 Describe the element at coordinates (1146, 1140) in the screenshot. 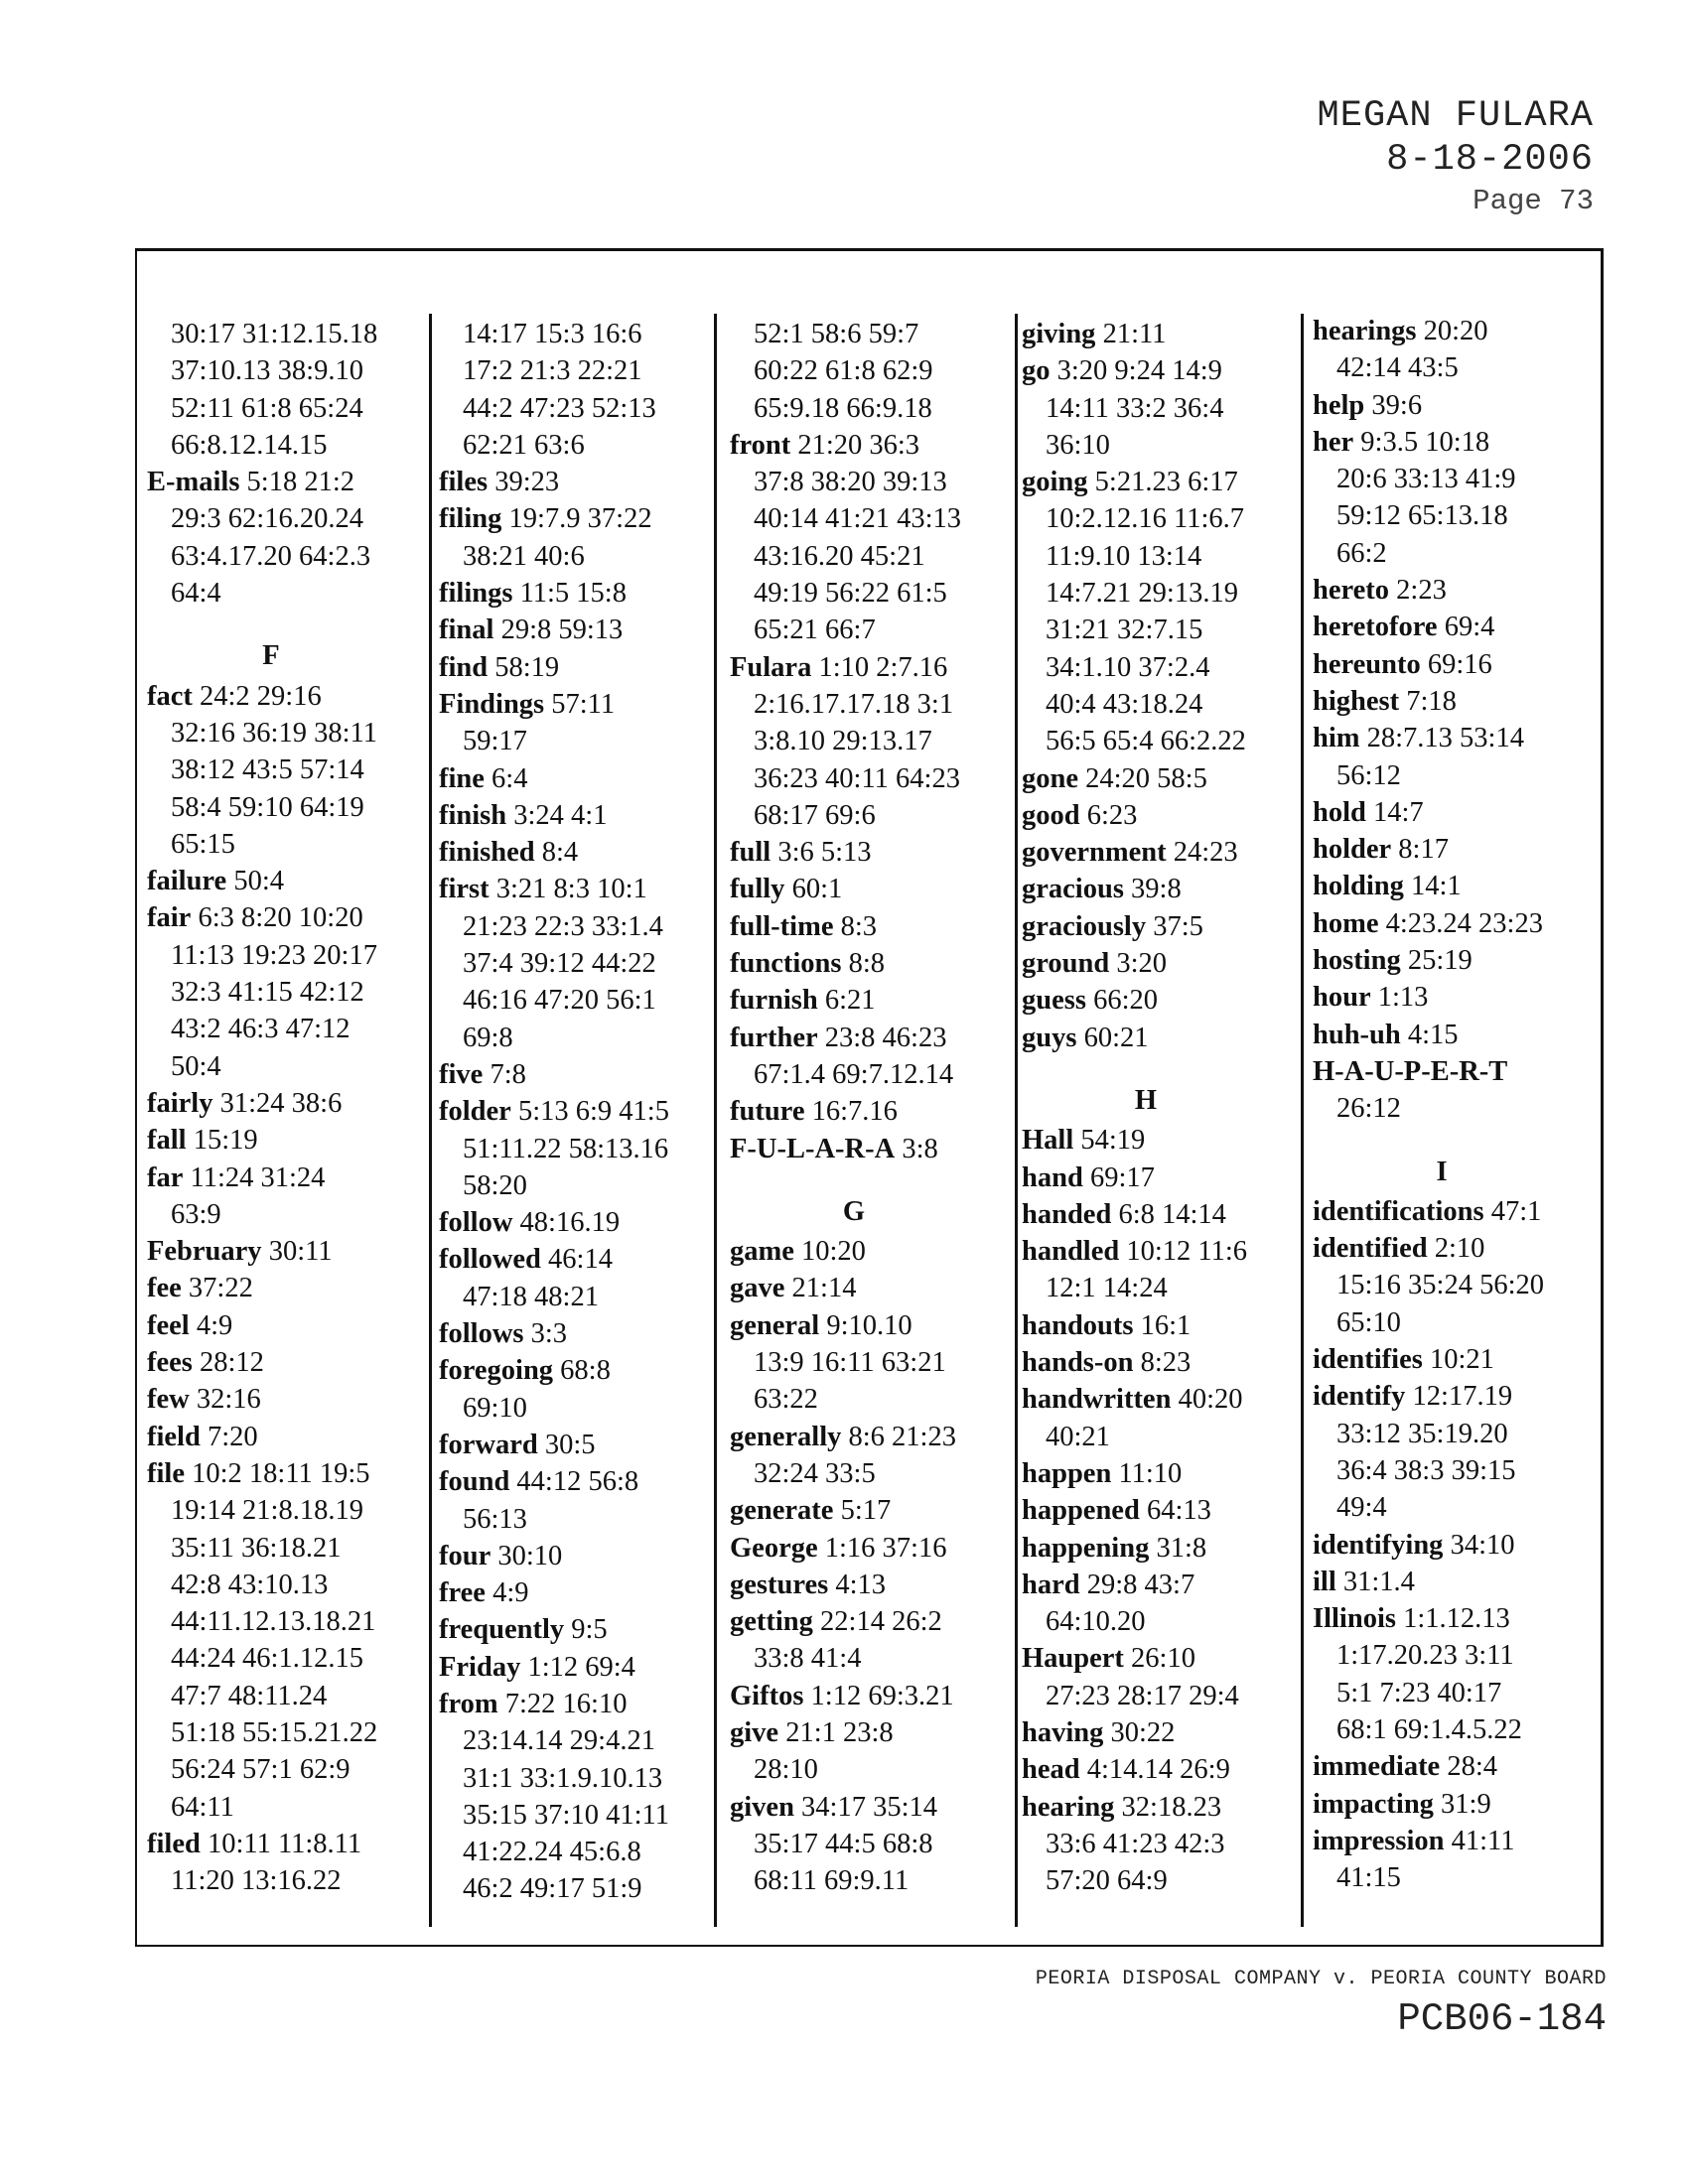

I see `index-entry: Hall 54:19` at that location.